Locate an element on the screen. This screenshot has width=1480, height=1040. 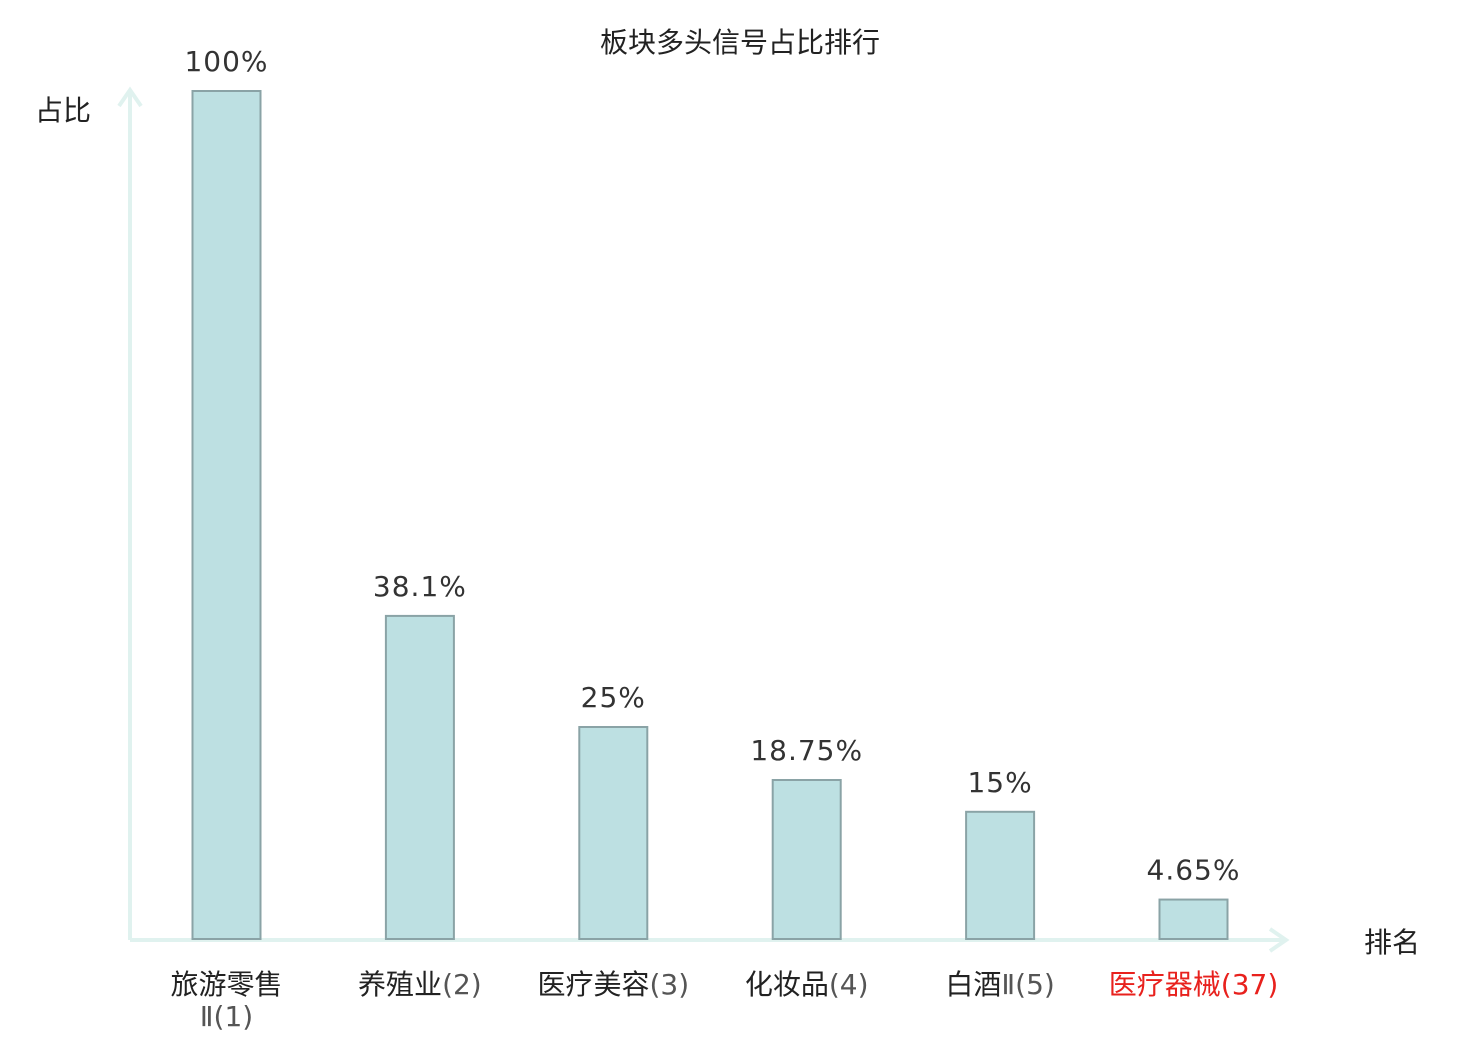
category-label-3: 医疗美容(3) is located at coordinates (613, 984).